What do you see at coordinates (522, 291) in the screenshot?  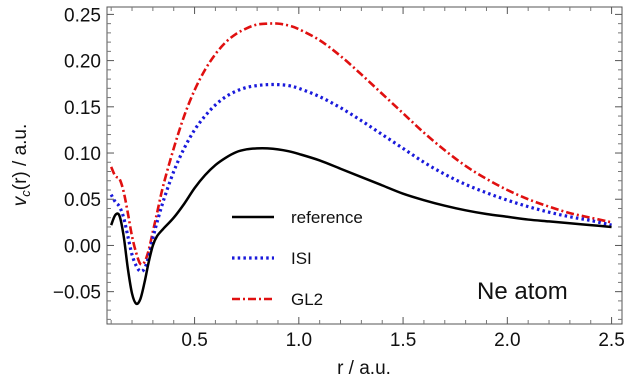 I see `atom-annotation: Ne atom` at bounding box center [522, 291].